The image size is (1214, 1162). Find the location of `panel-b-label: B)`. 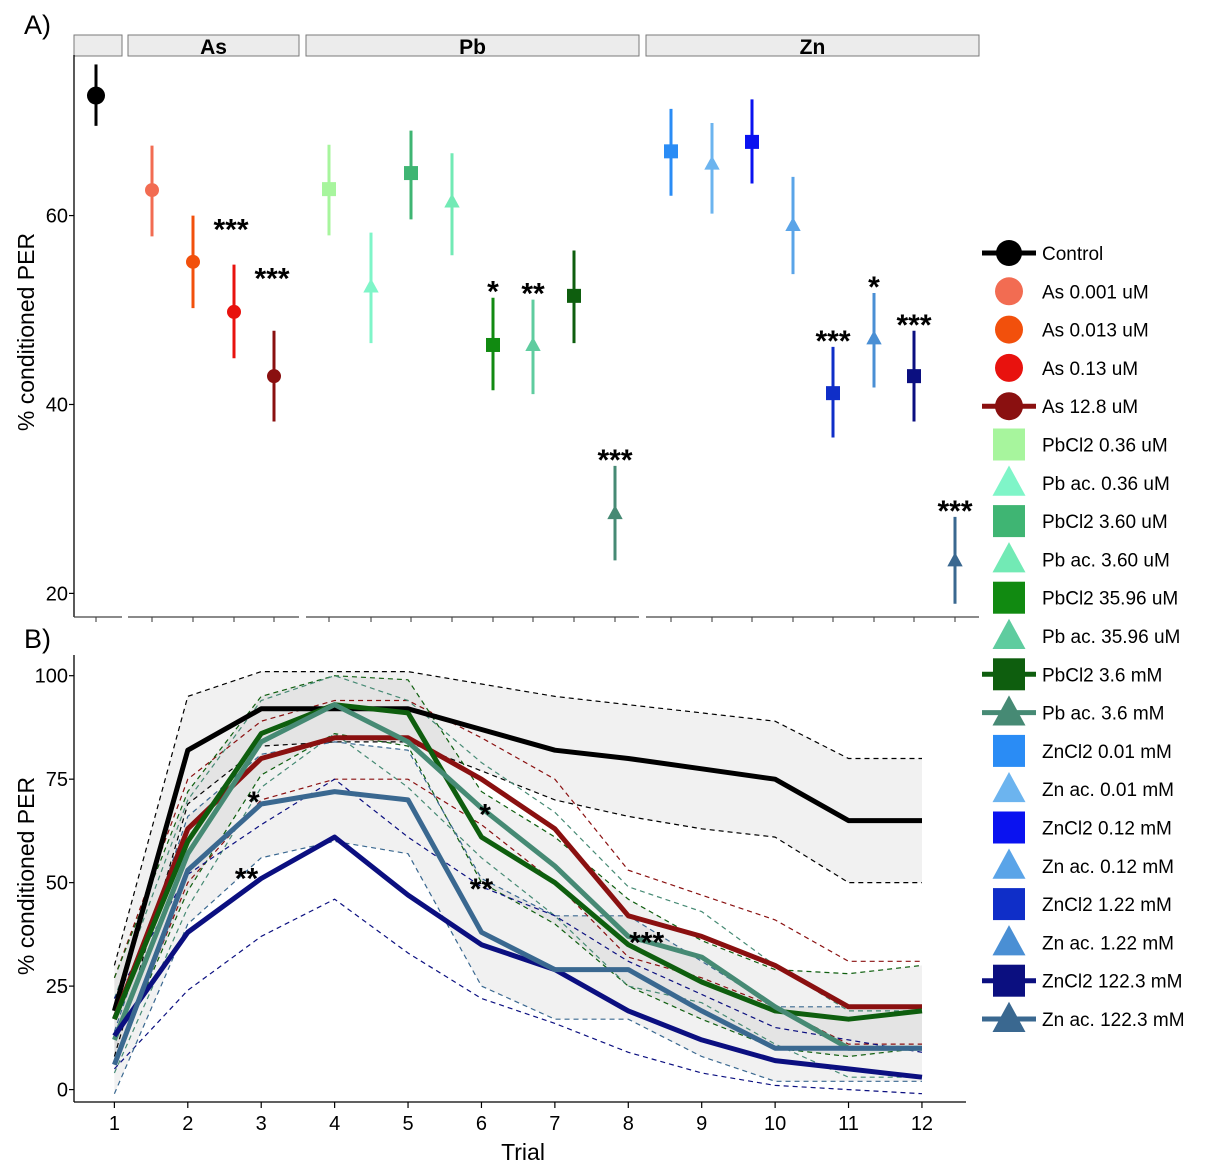

panel-b-label: B) is located at coordinates (37, 639).